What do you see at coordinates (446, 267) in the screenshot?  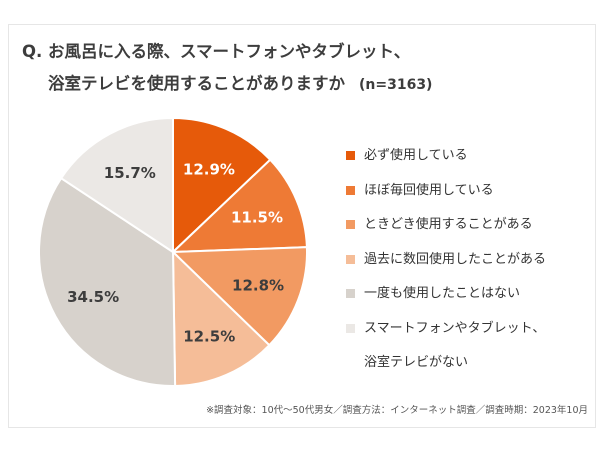 I see `legend-item: 過去に数回使用したことがある` at bounding box center [446, 267].